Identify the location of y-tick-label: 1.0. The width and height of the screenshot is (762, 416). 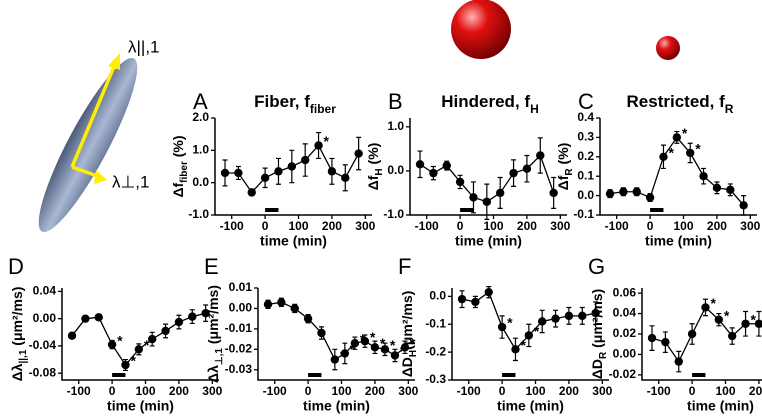
(395, 126).